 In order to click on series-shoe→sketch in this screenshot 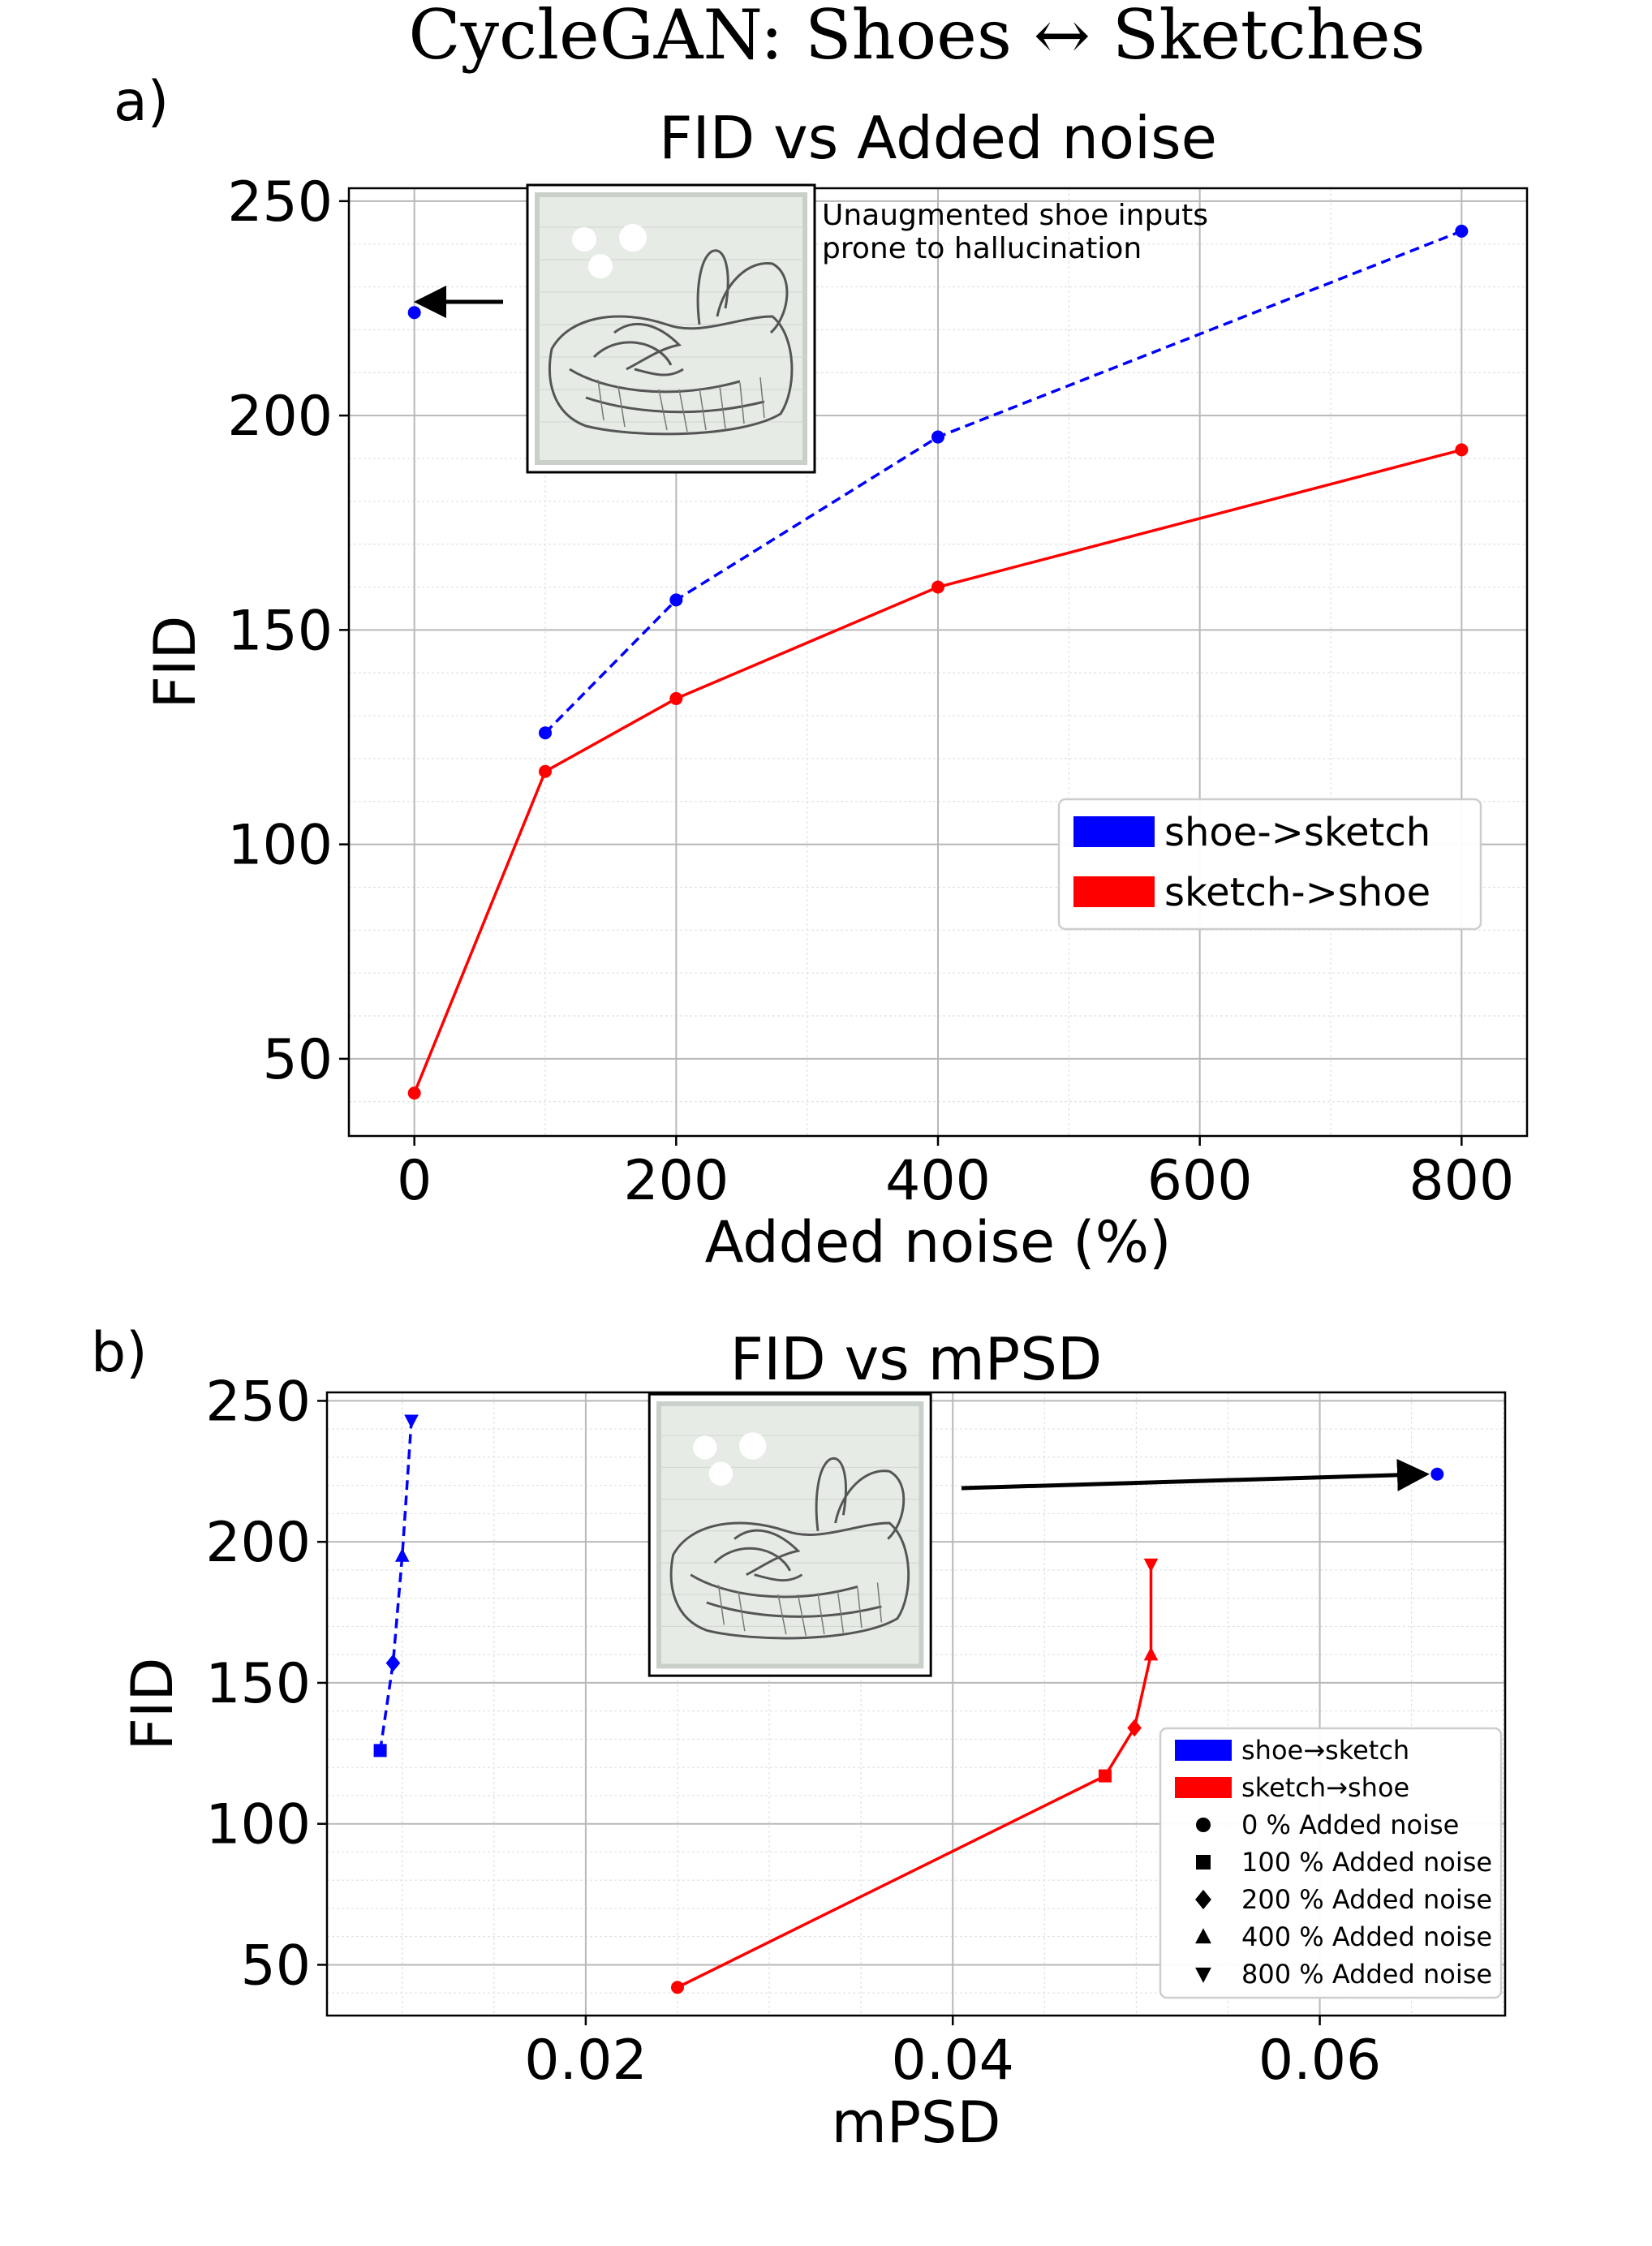, I will do `click(908, 1586)`.